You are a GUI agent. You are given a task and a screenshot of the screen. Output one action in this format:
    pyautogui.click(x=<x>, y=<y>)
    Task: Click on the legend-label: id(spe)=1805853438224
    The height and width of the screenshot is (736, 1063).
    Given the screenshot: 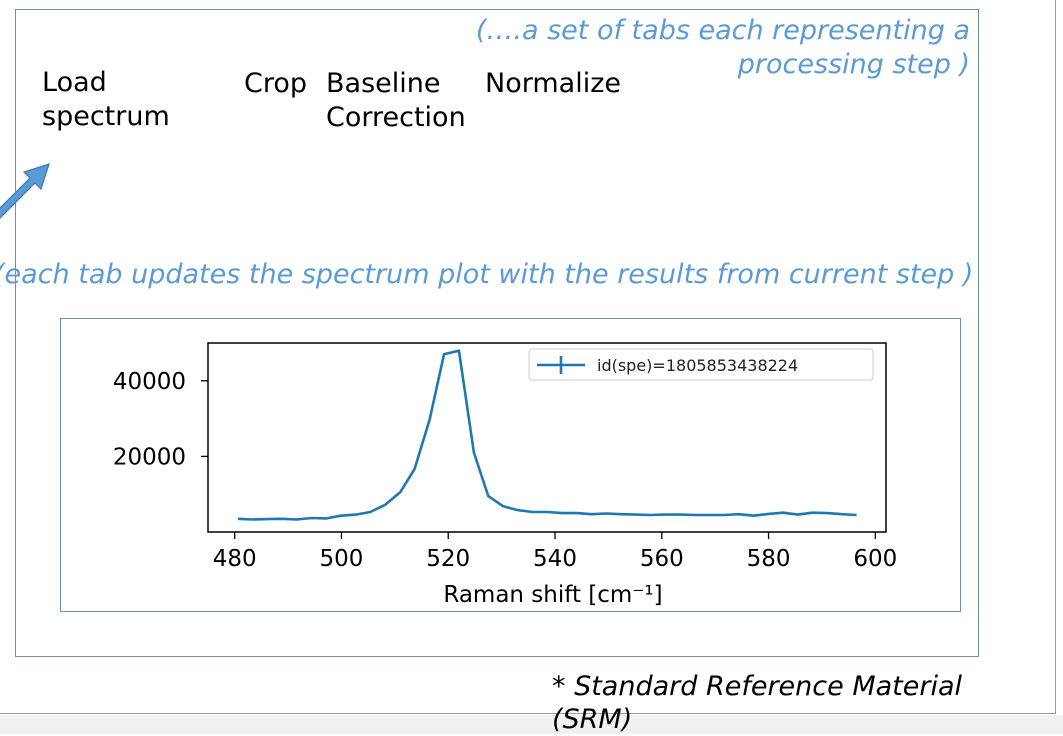 What is the action you would take?
    pyautogui.click(x=697, y=365)
    